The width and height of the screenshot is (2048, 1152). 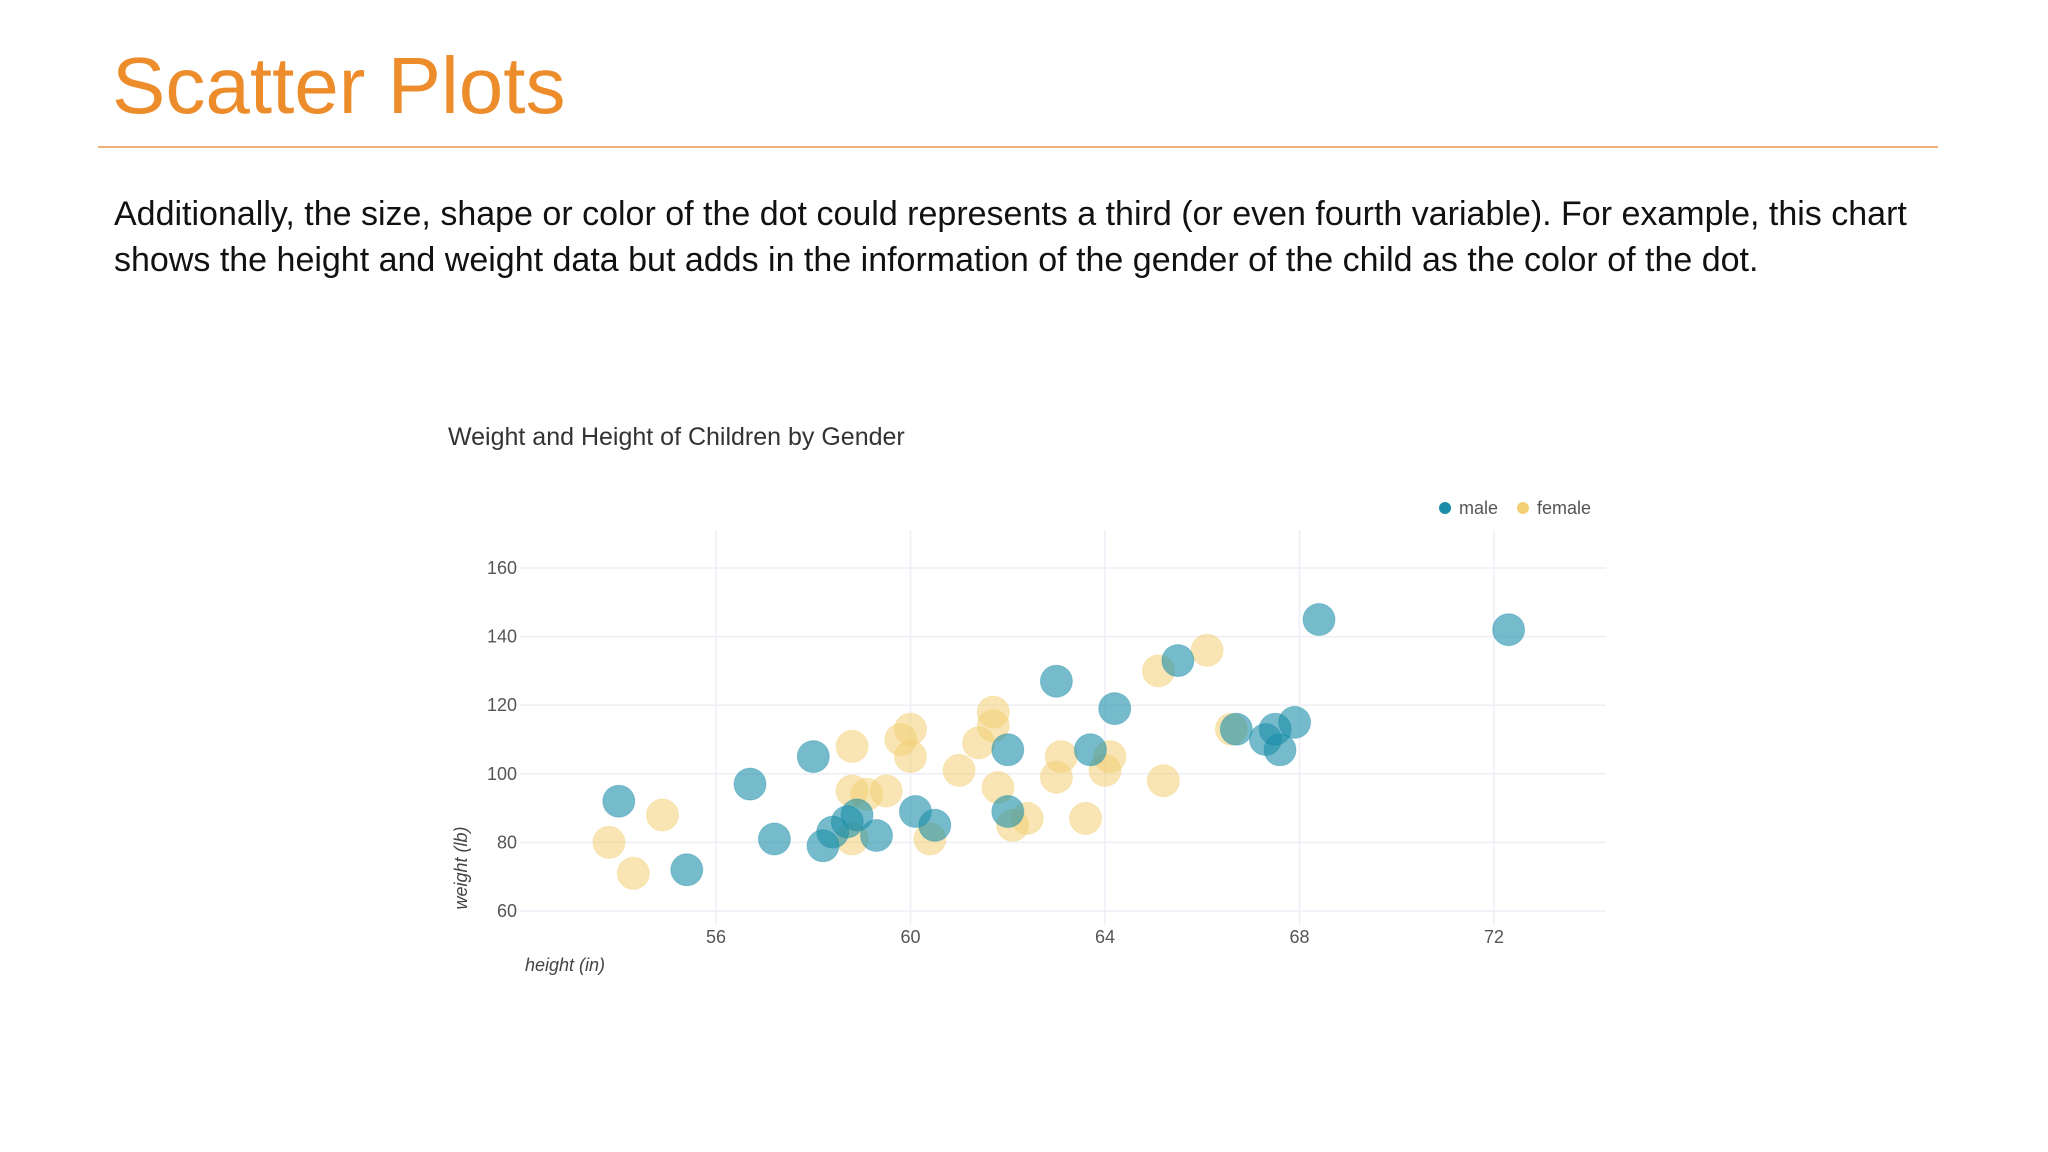 I want to click on legend-swatch-male, so click(x=1445, y=508).